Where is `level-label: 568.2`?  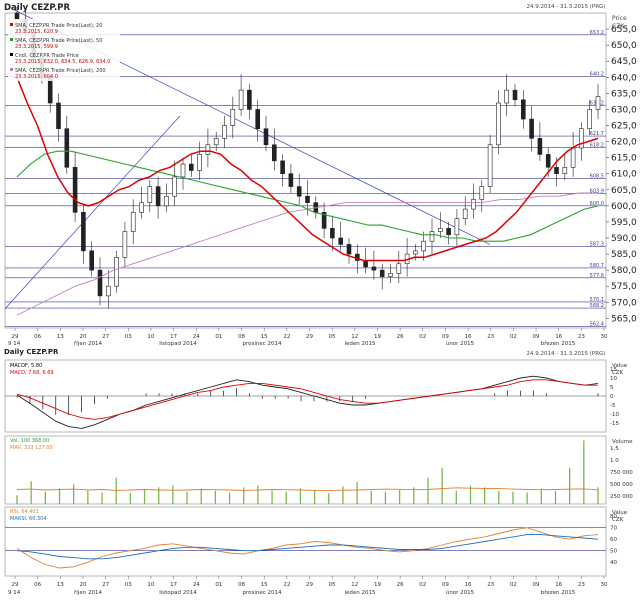
level-label: 568.2 is located at coordinates (597, 306).